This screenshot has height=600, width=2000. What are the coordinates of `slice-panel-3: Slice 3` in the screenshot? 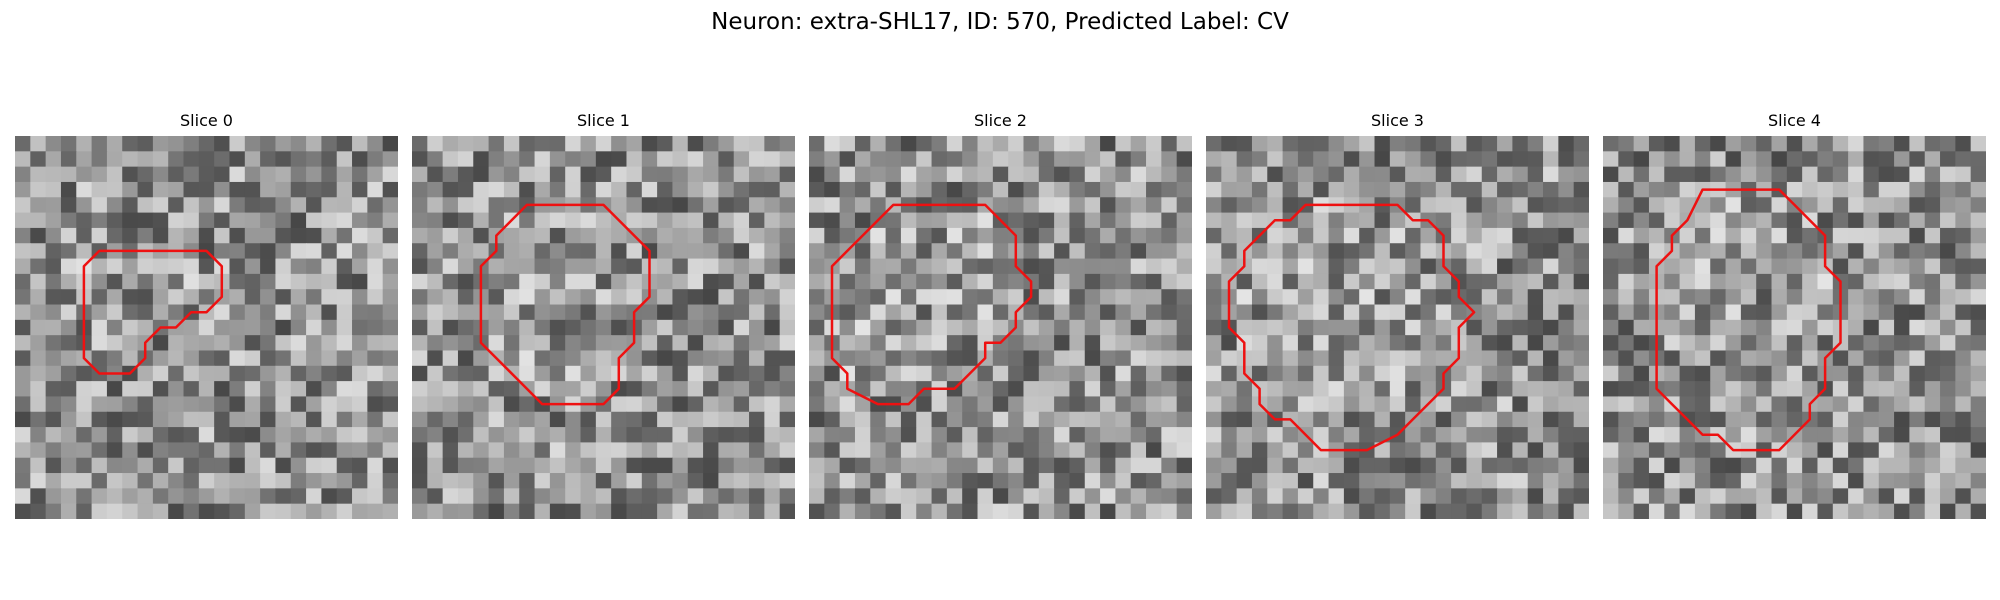 It's located at (1397, 314).